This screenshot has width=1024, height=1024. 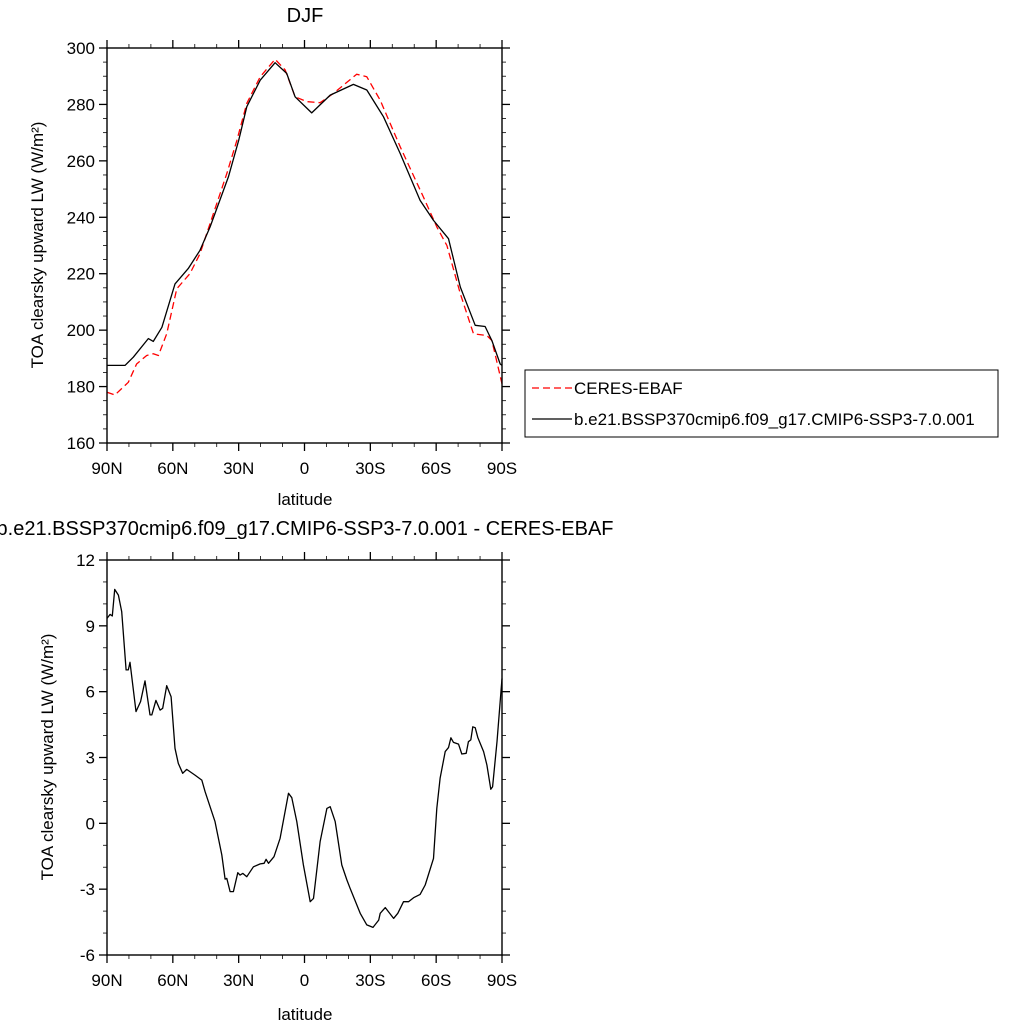 I want to click on y-tick-label: 12, so click(x=85, y=560).